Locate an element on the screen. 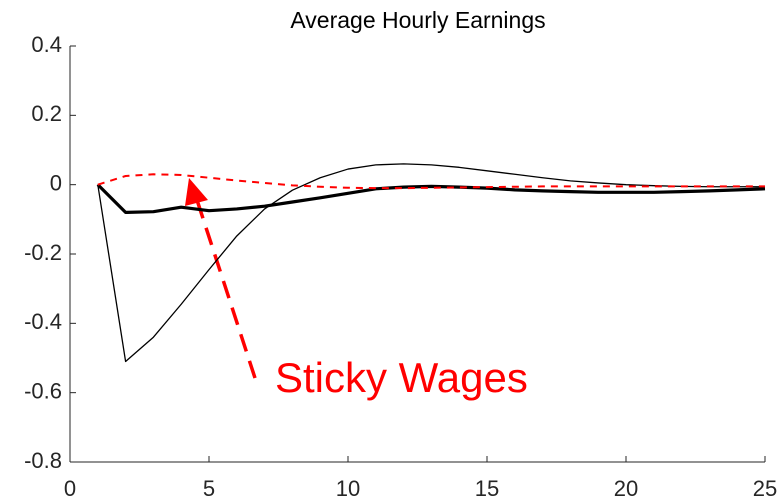 The height and width of the screenshot is (504, 784). series-line is located at coordinates (431, 198).